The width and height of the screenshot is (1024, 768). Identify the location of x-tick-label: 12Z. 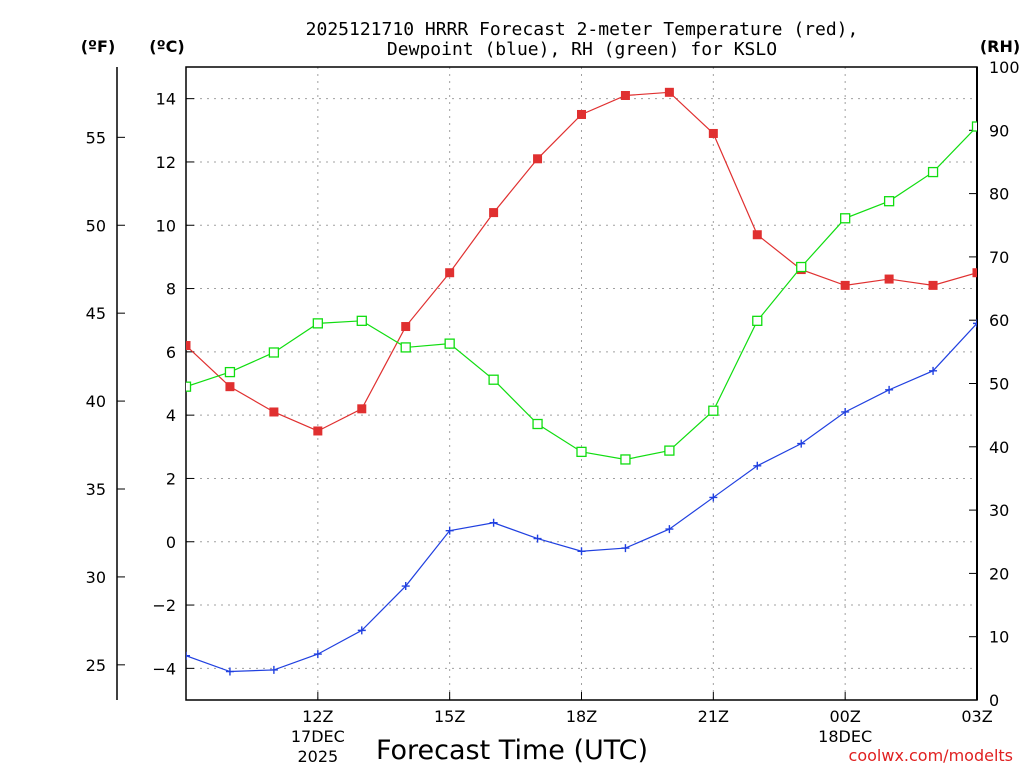
(317, 716).